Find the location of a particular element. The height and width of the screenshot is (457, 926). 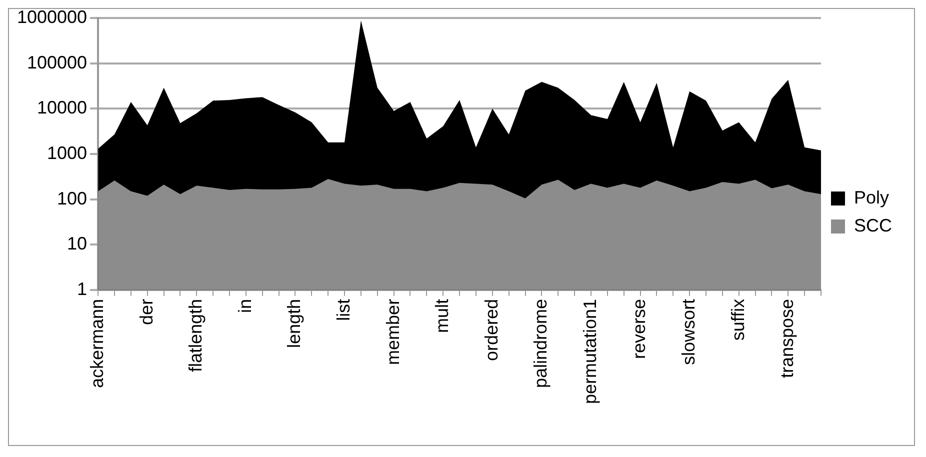

x-tick-label: list is located at coordinates (343, 309).